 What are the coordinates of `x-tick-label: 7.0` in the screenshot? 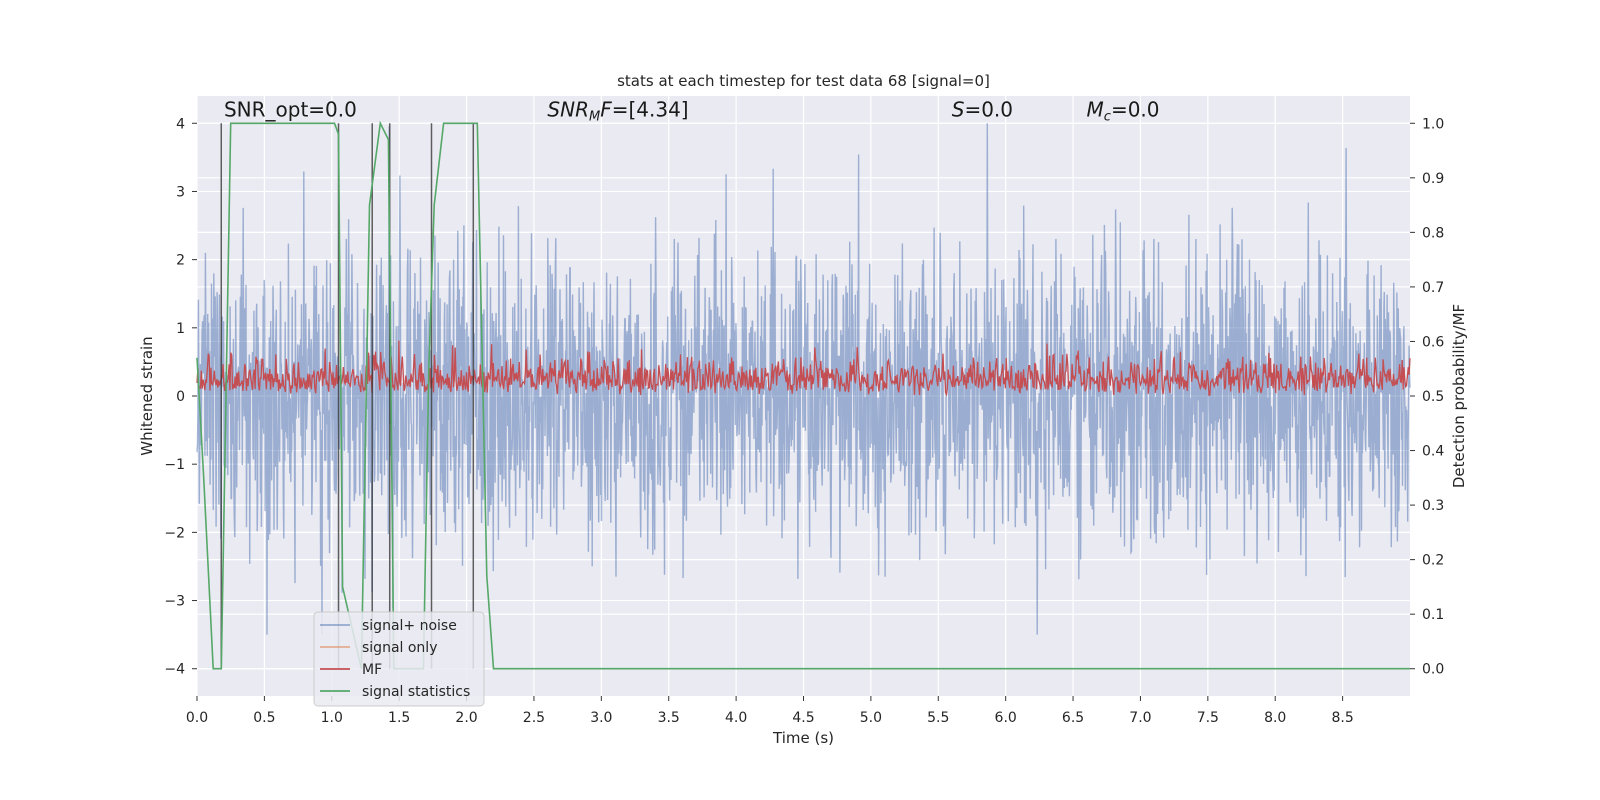 It's located at (1140, 718).